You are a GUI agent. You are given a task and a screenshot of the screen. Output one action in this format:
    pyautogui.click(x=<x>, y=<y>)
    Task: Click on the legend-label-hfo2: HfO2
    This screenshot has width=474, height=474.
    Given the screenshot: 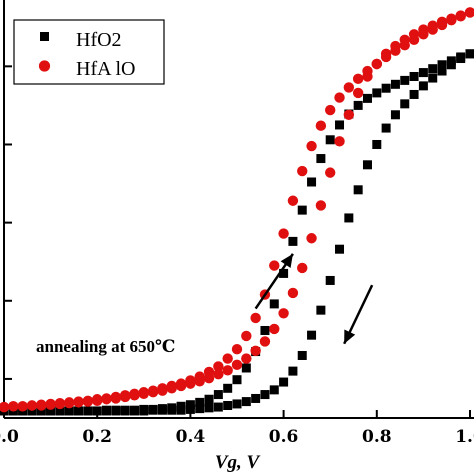 What is the action you would take?
    pyautogui.click(x=99, y=40)
    